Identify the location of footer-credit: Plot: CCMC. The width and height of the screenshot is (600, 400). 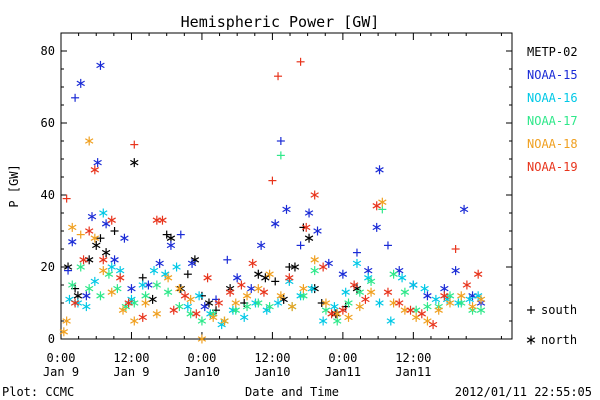
(38, 392).